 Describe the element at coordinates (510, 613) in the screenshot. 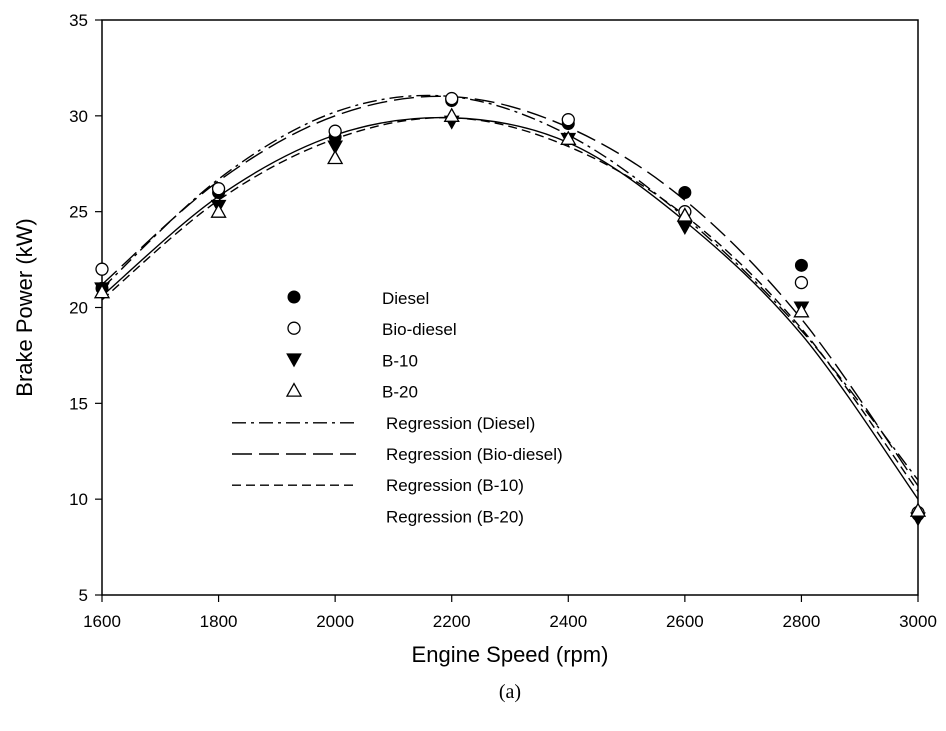

I see `x-axis-ticks: 1600 1800 2000 2200 2400 2600 2800 3000` at that location.